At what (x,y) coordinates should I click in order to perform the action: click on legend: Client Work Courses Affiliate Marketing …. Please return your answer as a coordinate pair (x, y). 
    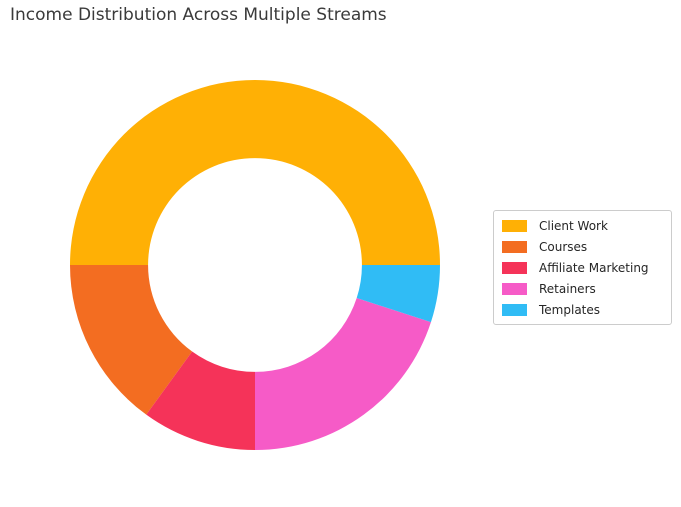
    Looking at the image, I should click on (582, 267).